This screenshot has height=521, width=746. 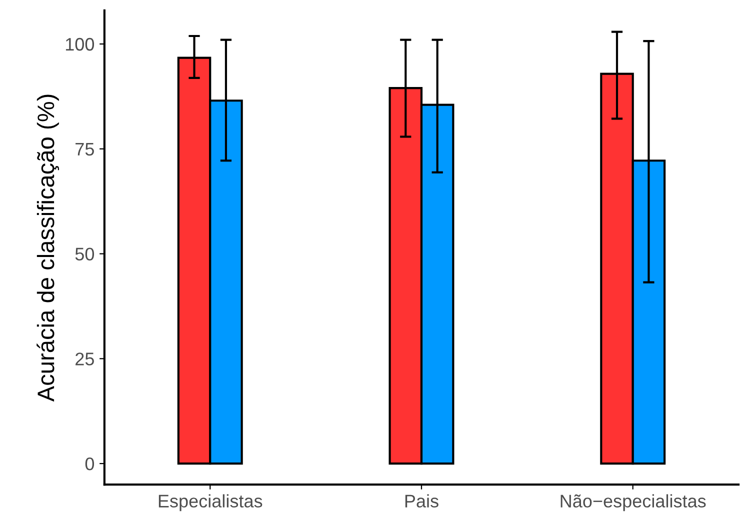 What do you see at coordinates (84, 254) in the screenshot?
I see `y-tick-label: 50` at bounding box center [84, 254].